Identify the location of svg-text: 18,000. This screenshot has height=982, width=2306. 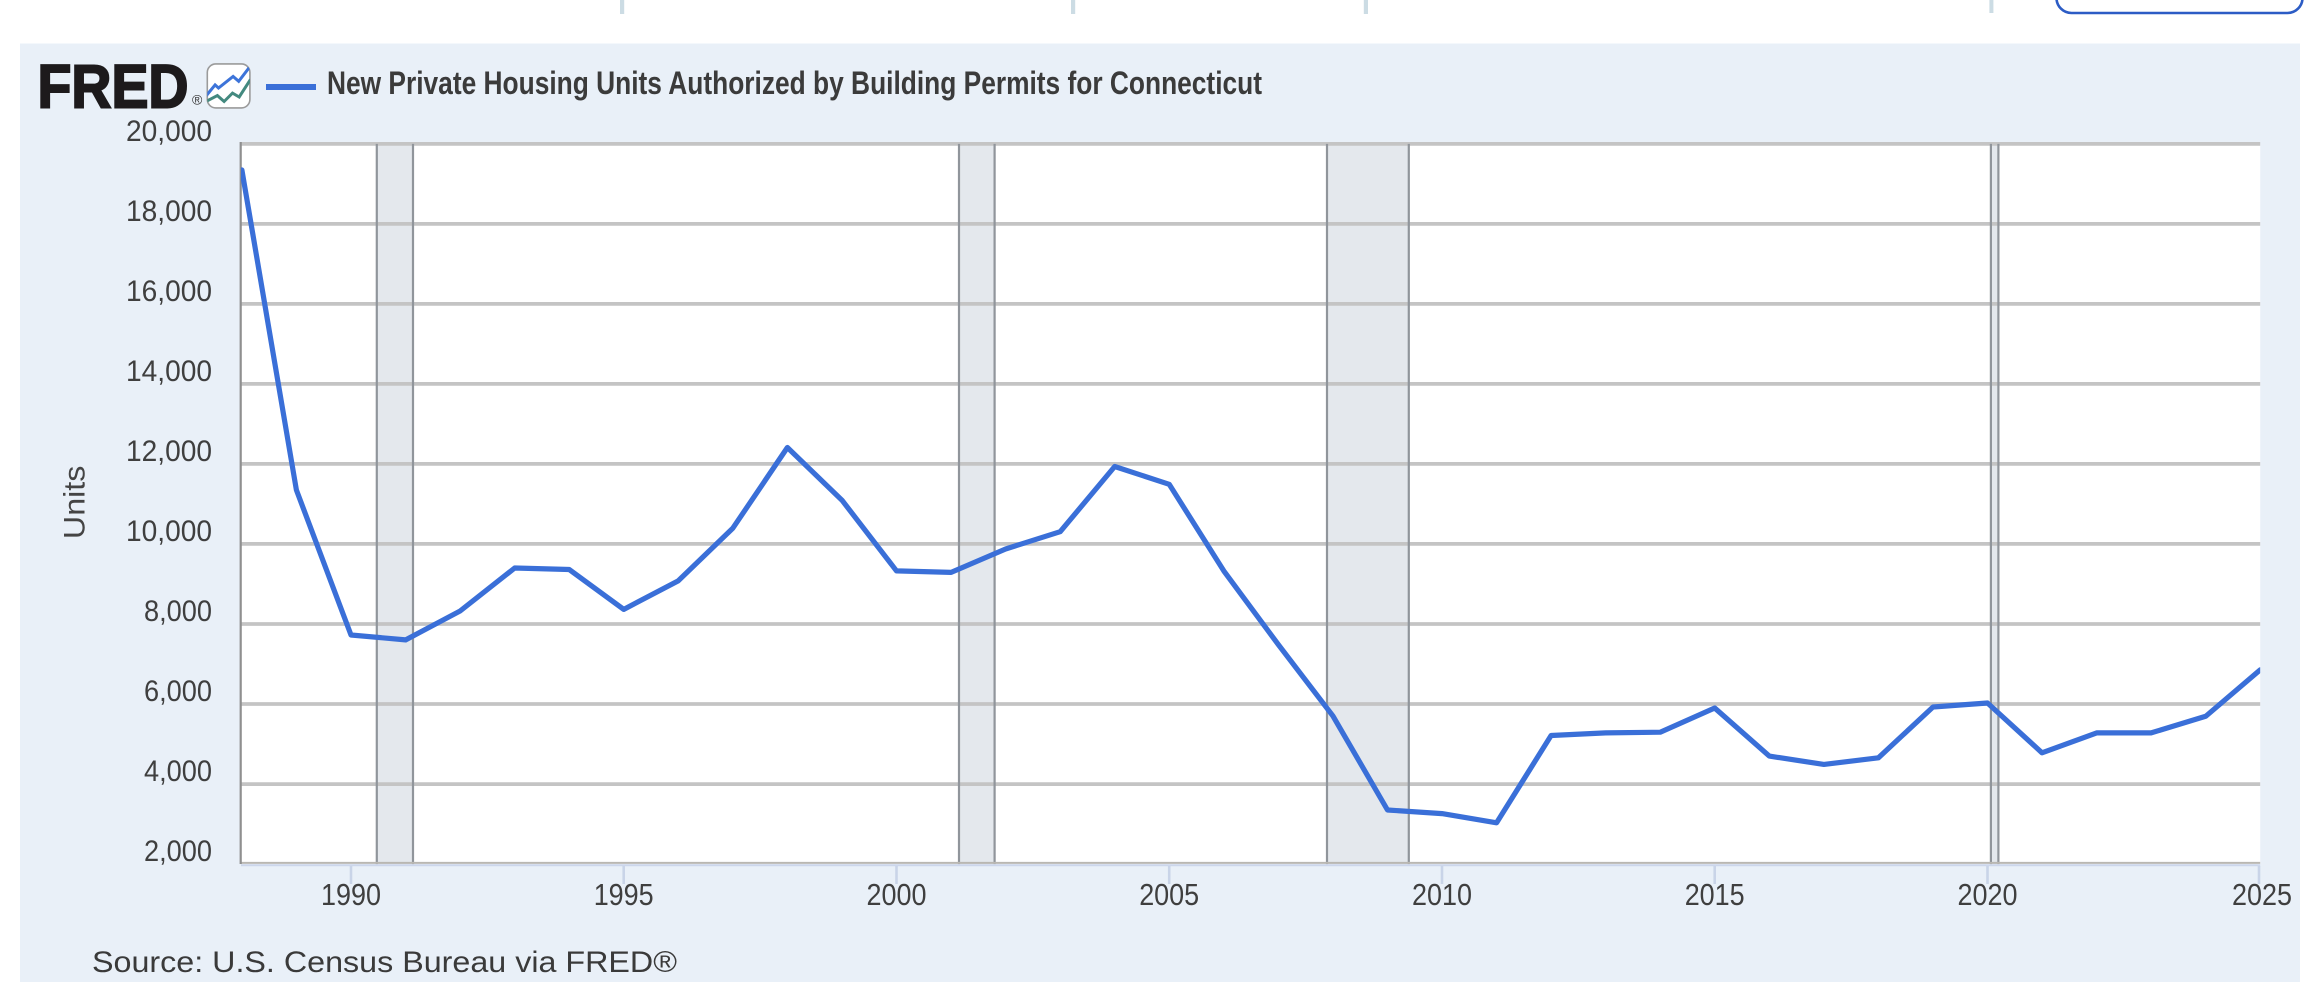
(169, 211).